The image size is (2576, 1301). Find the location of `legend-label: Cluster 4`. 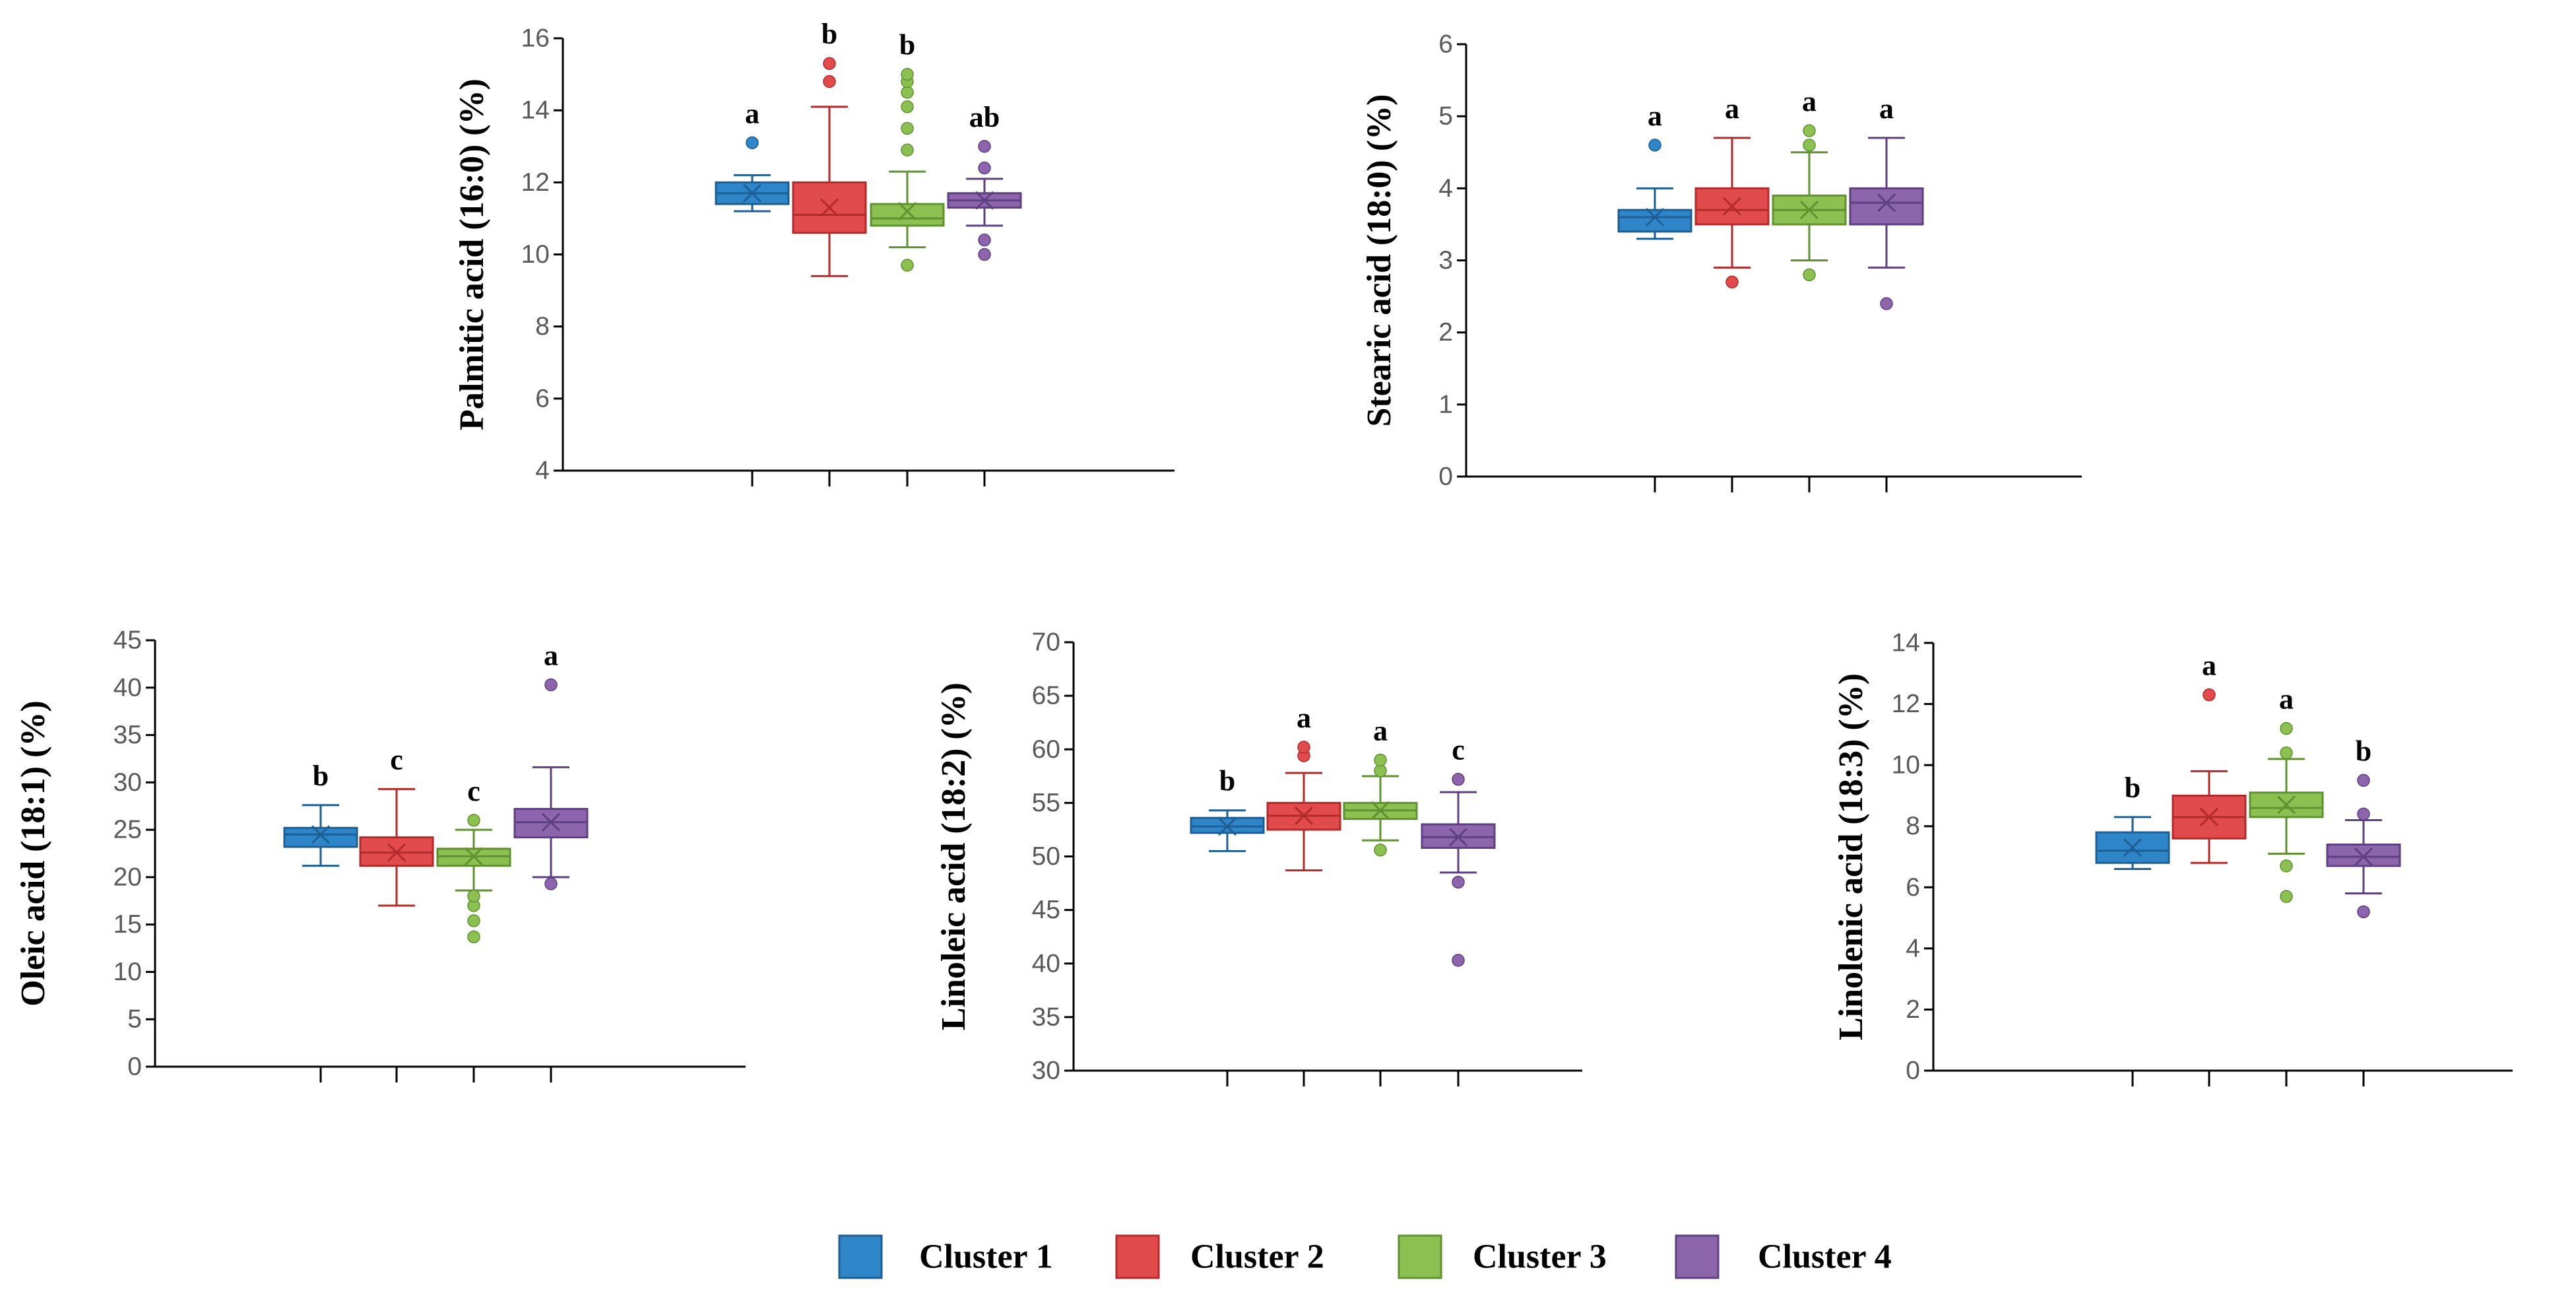

legend-label: Cluster 4 is located at coordinates (1825, 1257).